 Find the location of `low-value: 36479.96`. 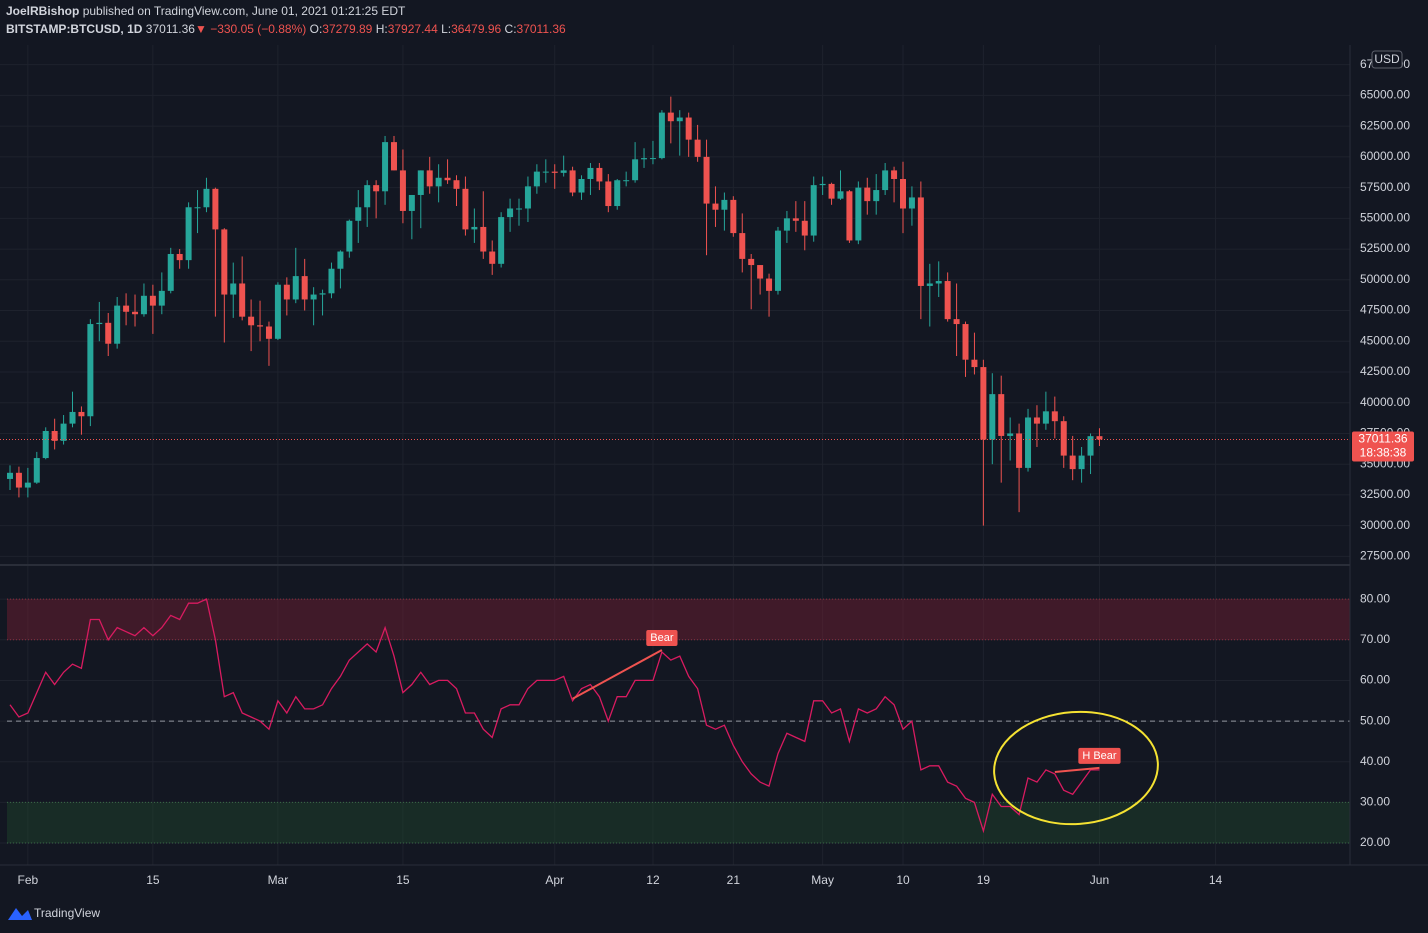

low-value: 36479.96 is located at coordinates (476, 29).